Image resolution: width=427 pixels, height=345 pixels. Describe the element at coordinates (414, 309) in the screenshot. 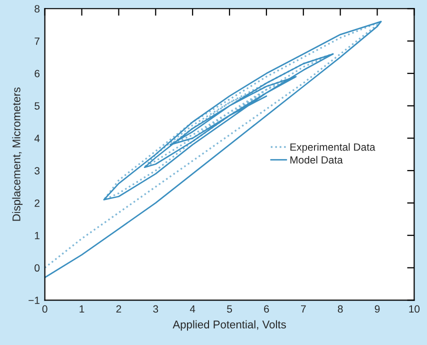

I see `x-tick-label: 10` at that location.